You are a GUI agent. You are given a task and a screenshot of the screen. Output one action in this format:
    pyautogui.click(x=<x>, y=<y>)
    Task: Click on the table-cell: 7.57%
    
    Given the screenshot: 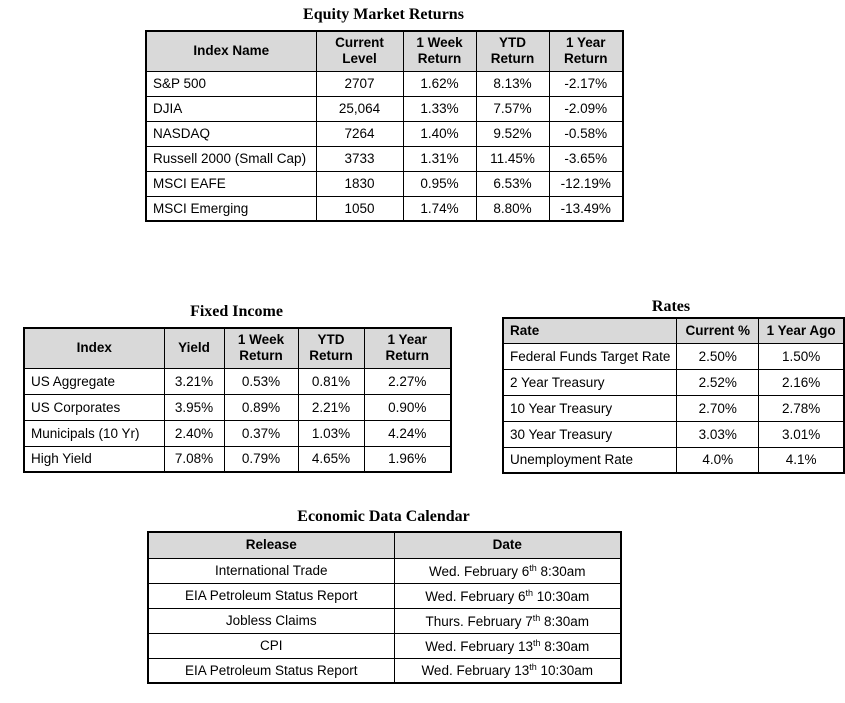 What is the action you would take?
    pyautogui.click(x=512, y=108)
    